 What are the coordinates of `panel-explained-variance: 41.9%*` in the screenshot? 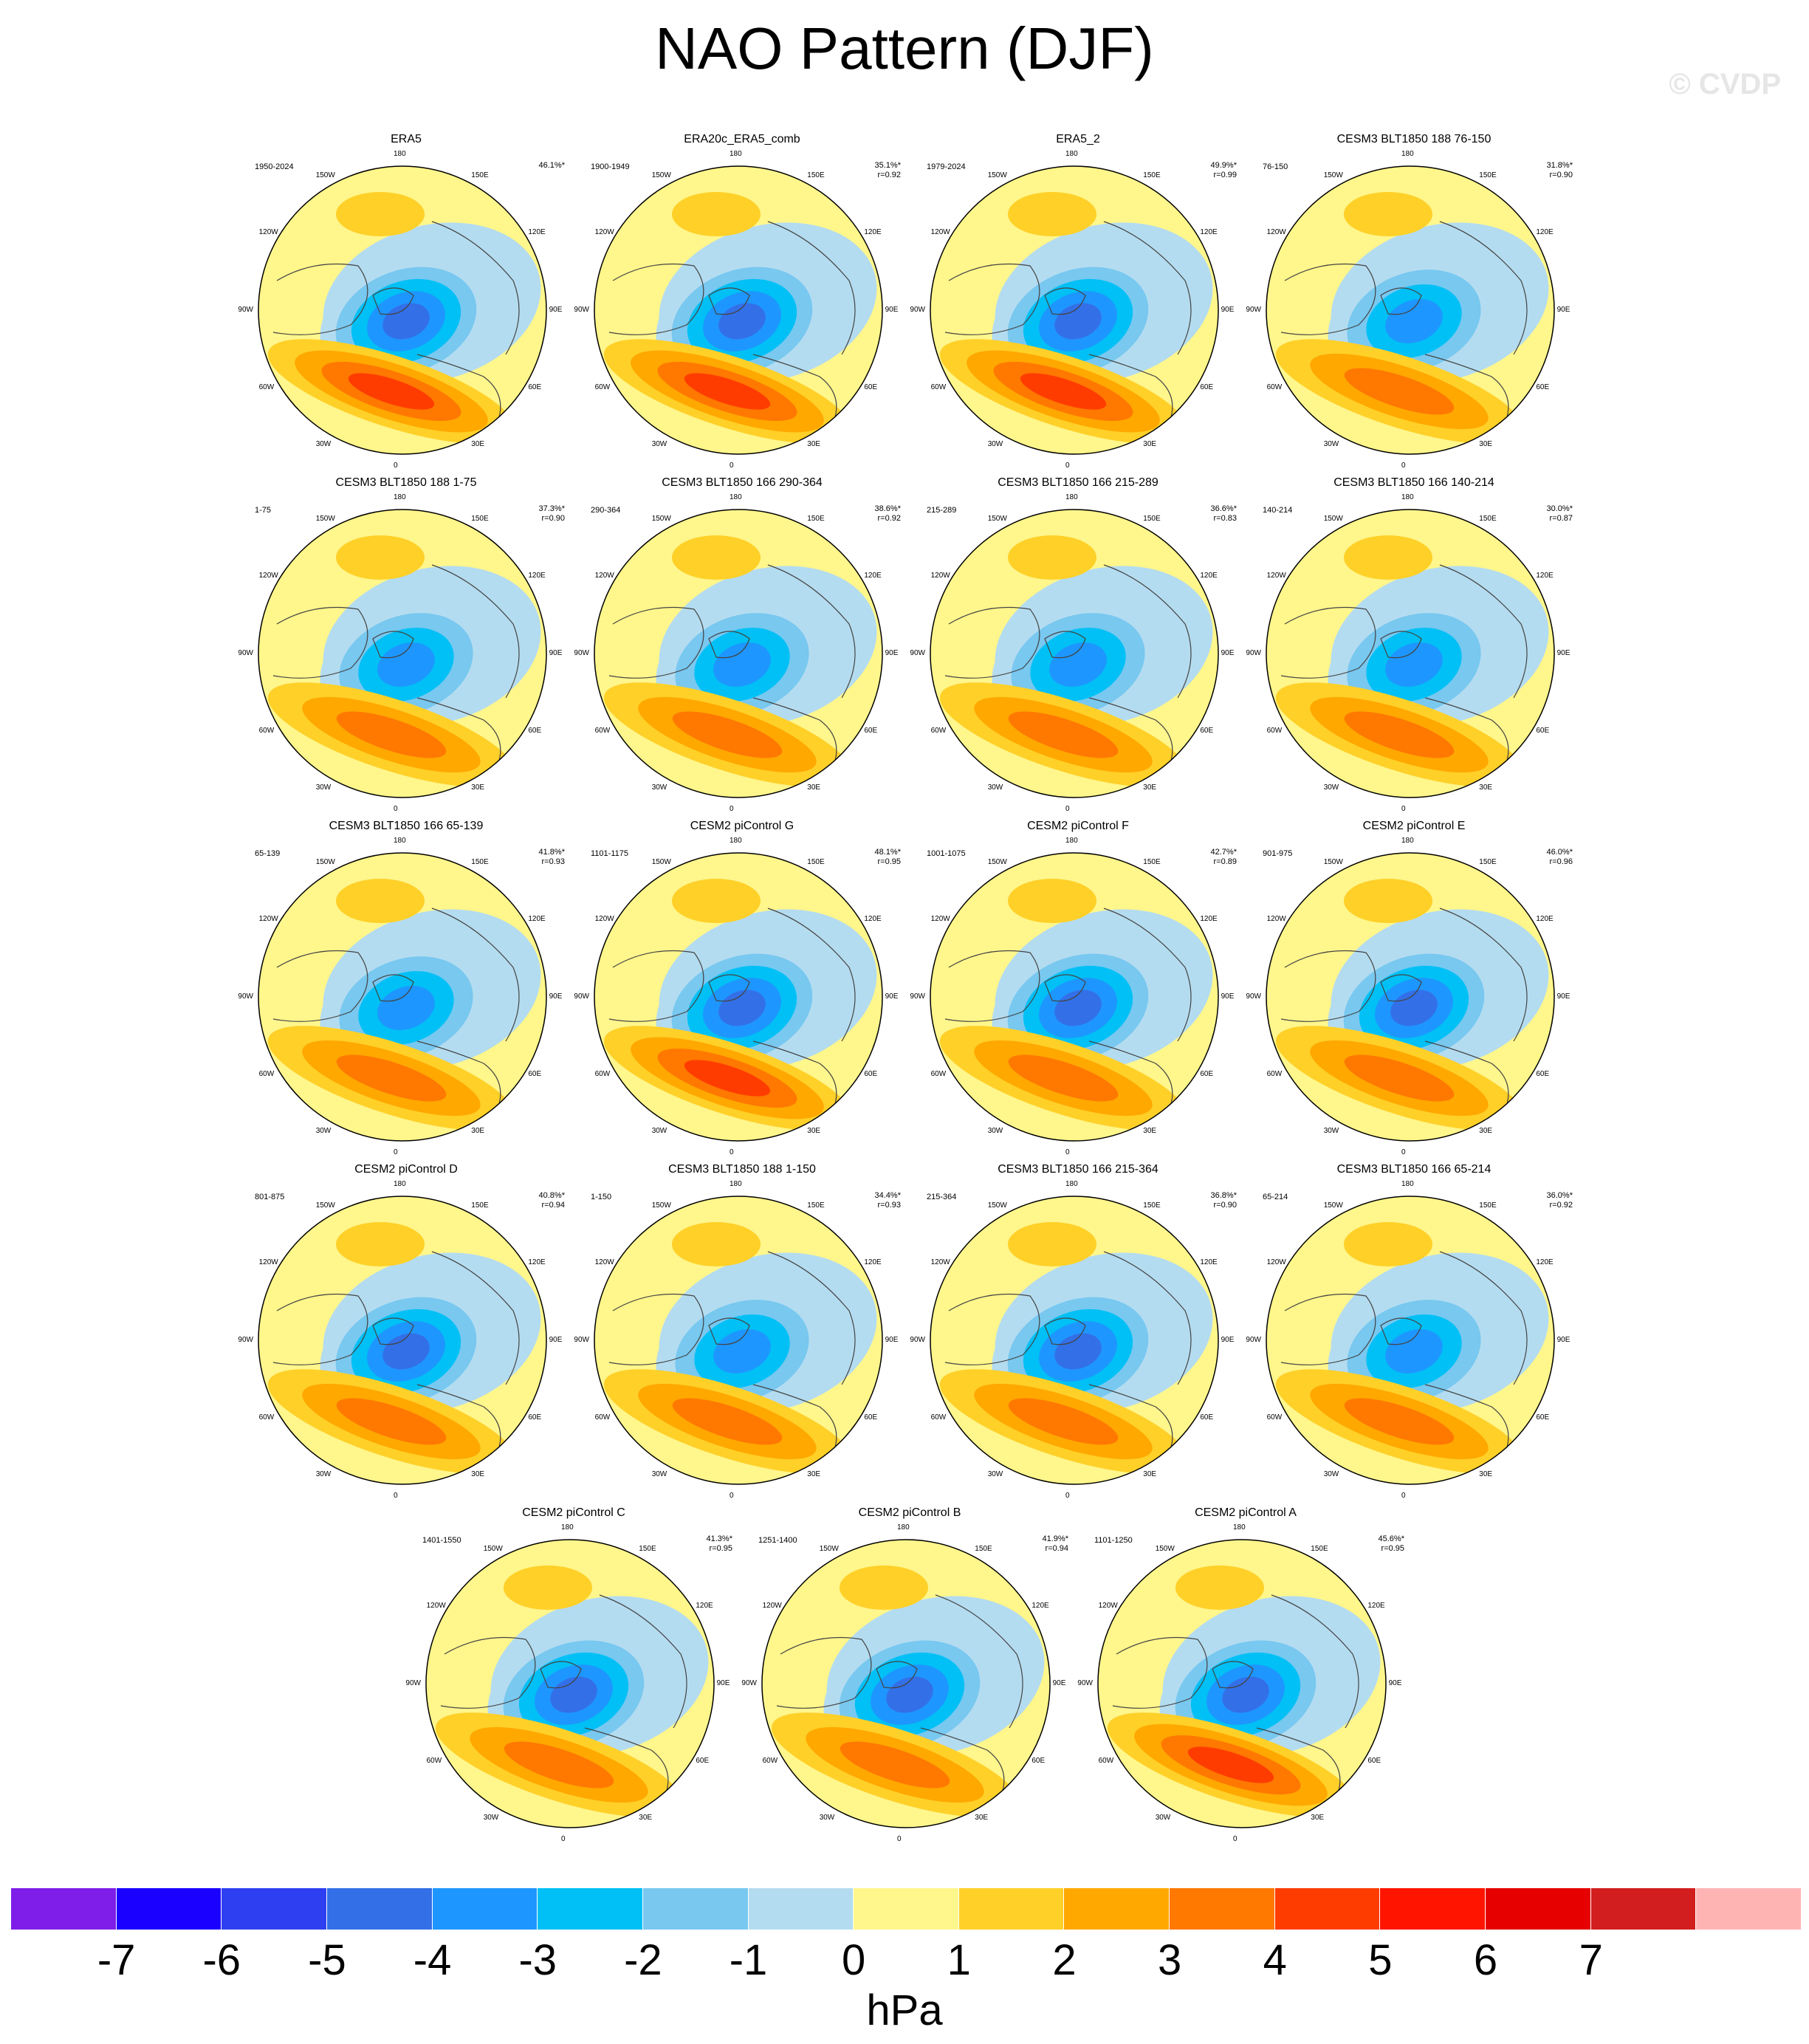 It's located at (1055, 1538).